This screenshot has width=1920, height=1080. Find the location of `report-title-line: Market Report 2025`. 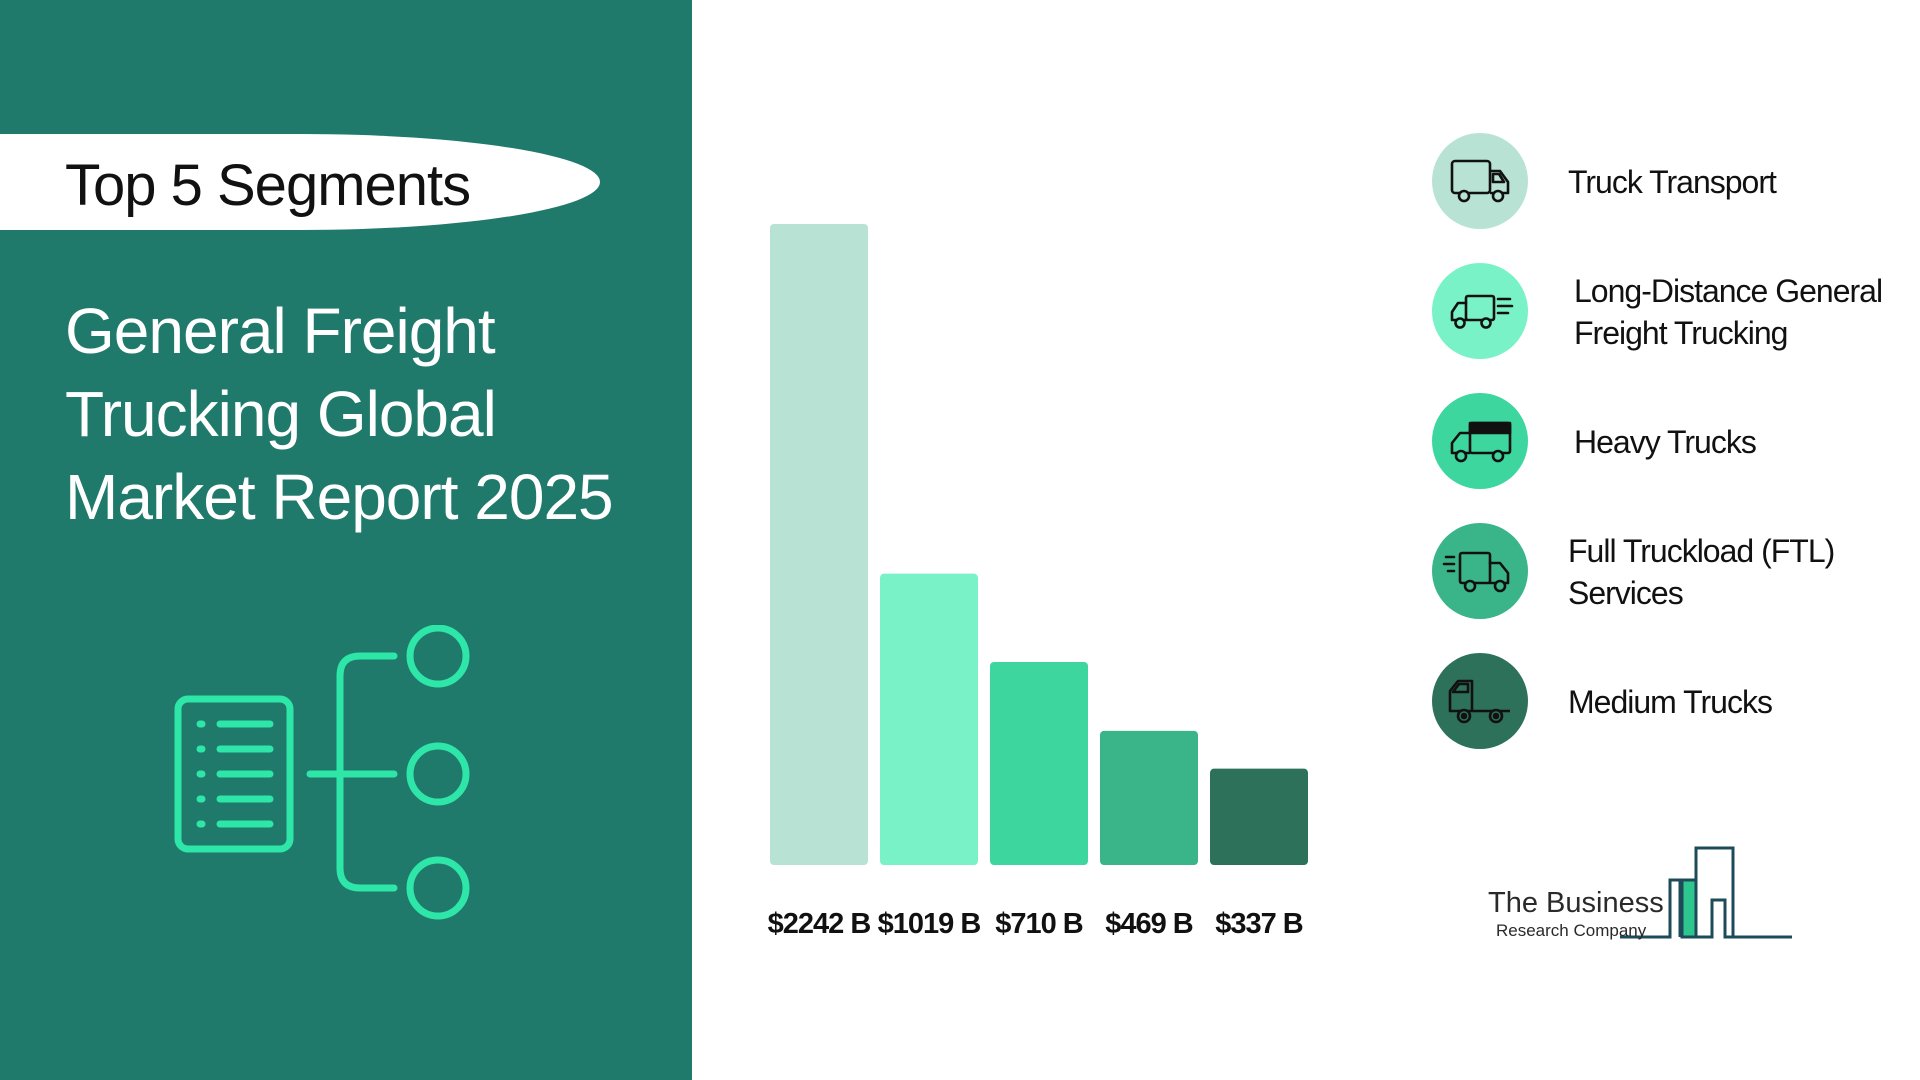

report-title-line: Market Report 2025 is located at coordinates (339, 497).